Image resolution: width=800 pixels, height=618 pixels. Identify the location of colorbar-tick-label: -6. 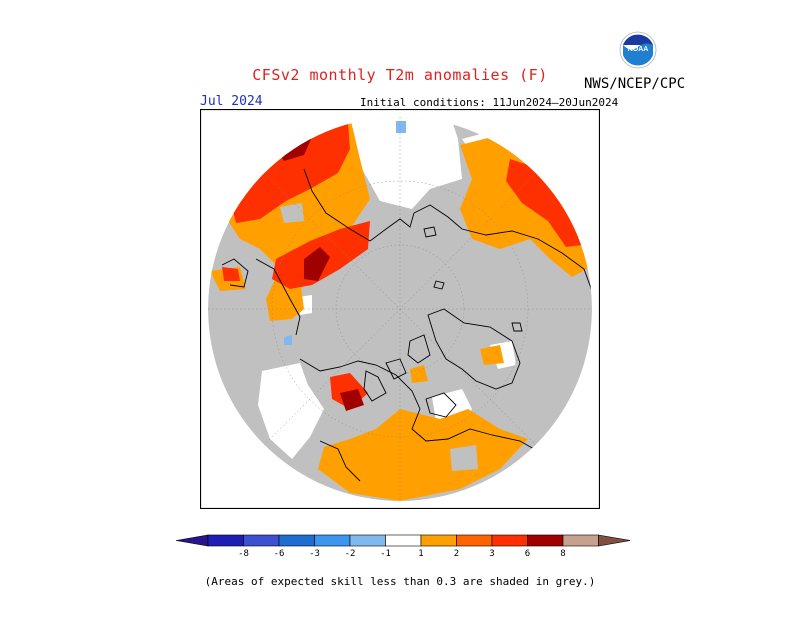
(279, 553).